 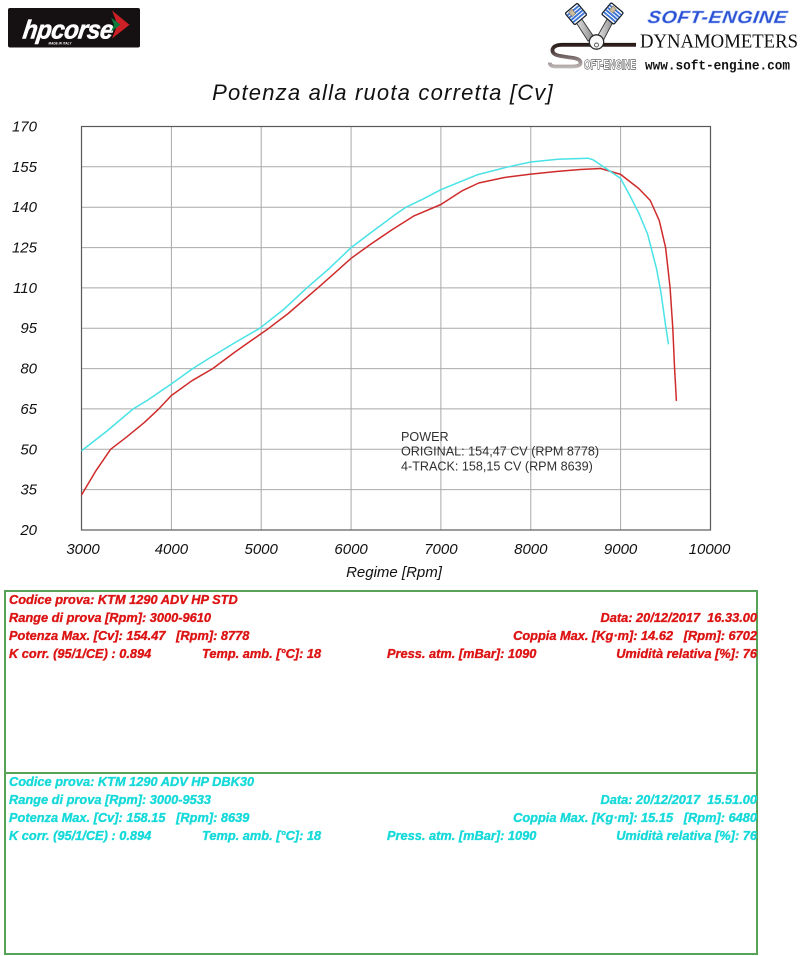 What do you see at coordinates (68, 30) in the screenshot?
I see `svg-text: hpcorse` at bounding box center [68, 30].